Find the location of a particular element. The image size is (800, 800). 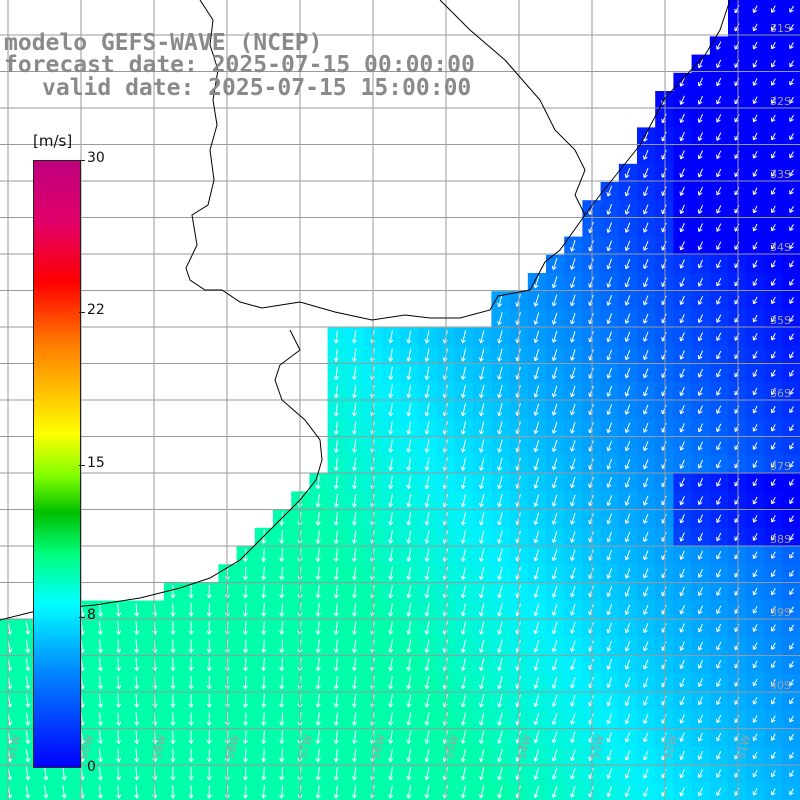

model-title: modelo GEFS-WAVE (NCEP) is located at coordinates (163, 43).